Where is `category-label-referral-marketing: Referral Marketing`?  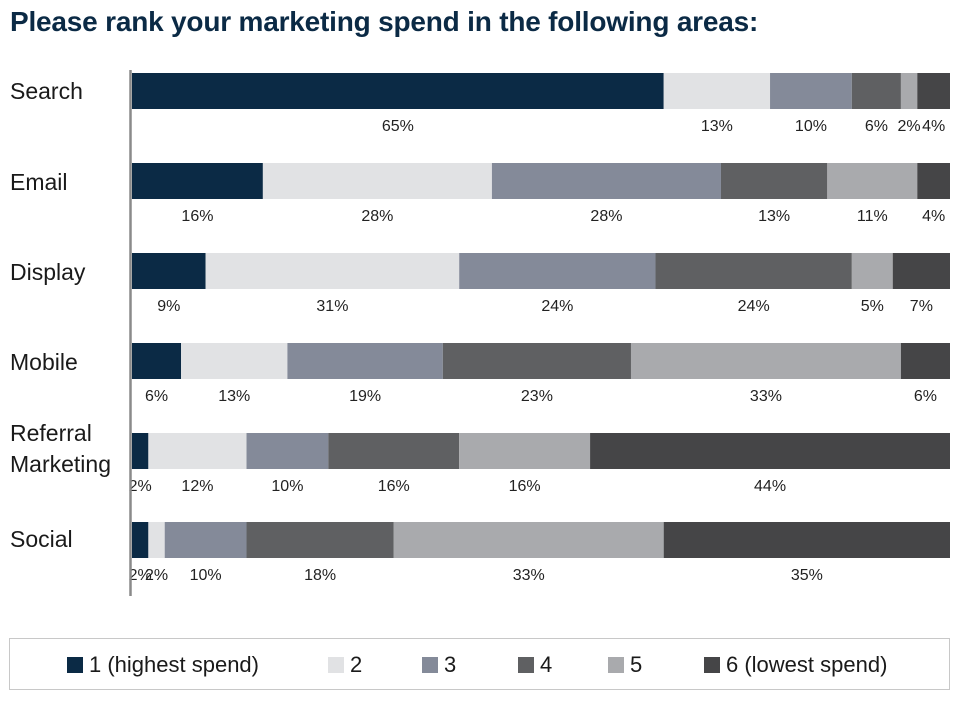 category-label-referral-marketing: Referral Marketing is located at coordinates (60, 448).